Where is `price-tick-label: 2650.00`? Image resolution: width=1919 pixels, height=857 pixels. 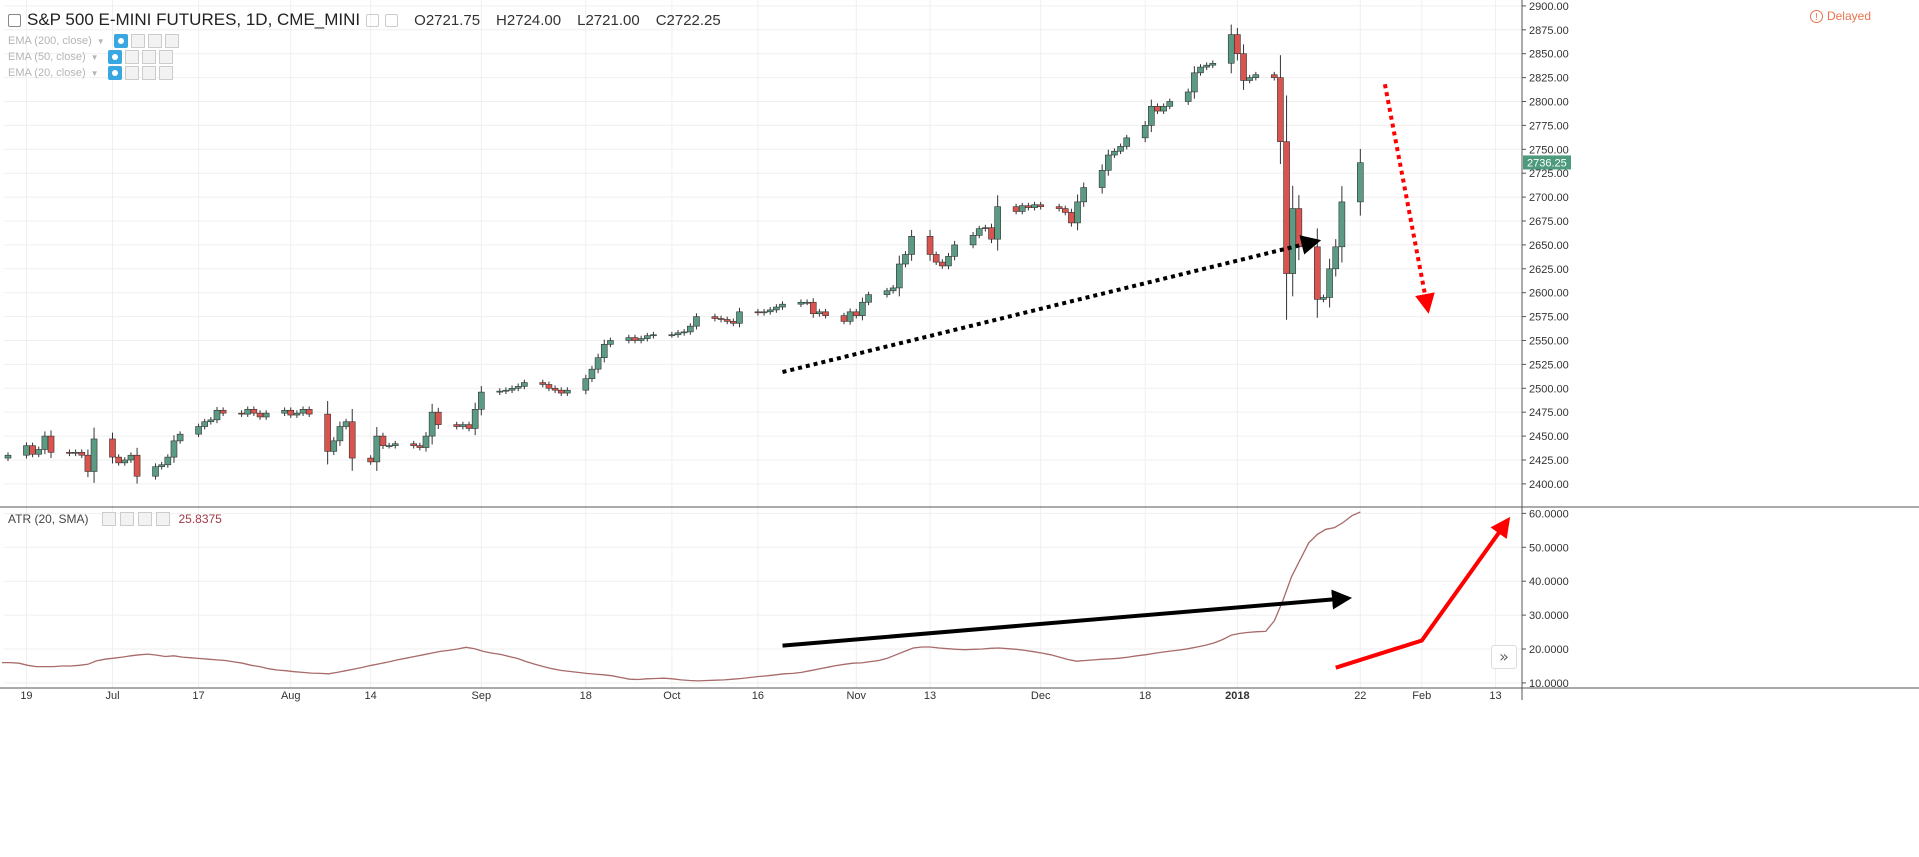 price-tick-label: 2650.00 is located at coordinates (1549, 246).